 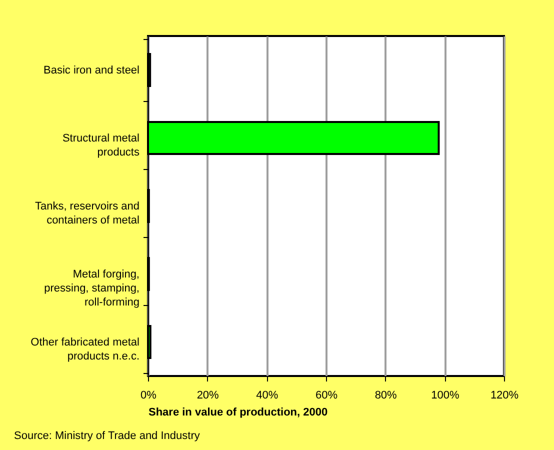 What do you see at coordinates (85, 349) in the screenshot?
I see `y-tick-label: Other fabricated metal products n.e.c.` at bounding box center [85, 349].